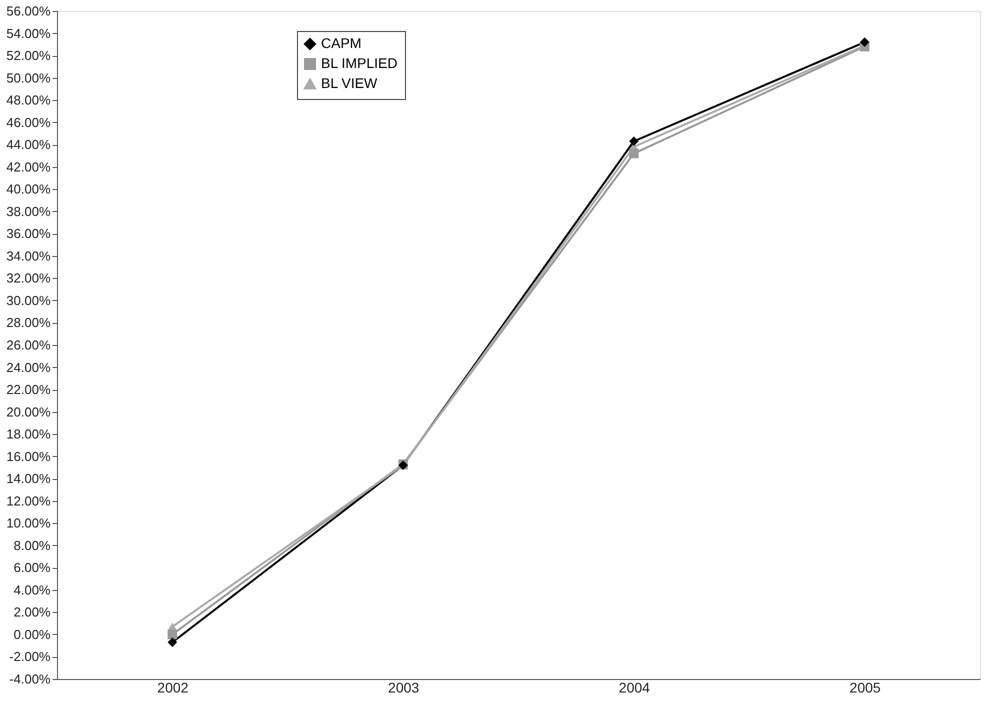 The height and width of the screenshot is (706, 989). What do you see at coordinates (341, 43) in the screenshot?
I see `legend-label: CAPM` at bounding box center [341, 43].